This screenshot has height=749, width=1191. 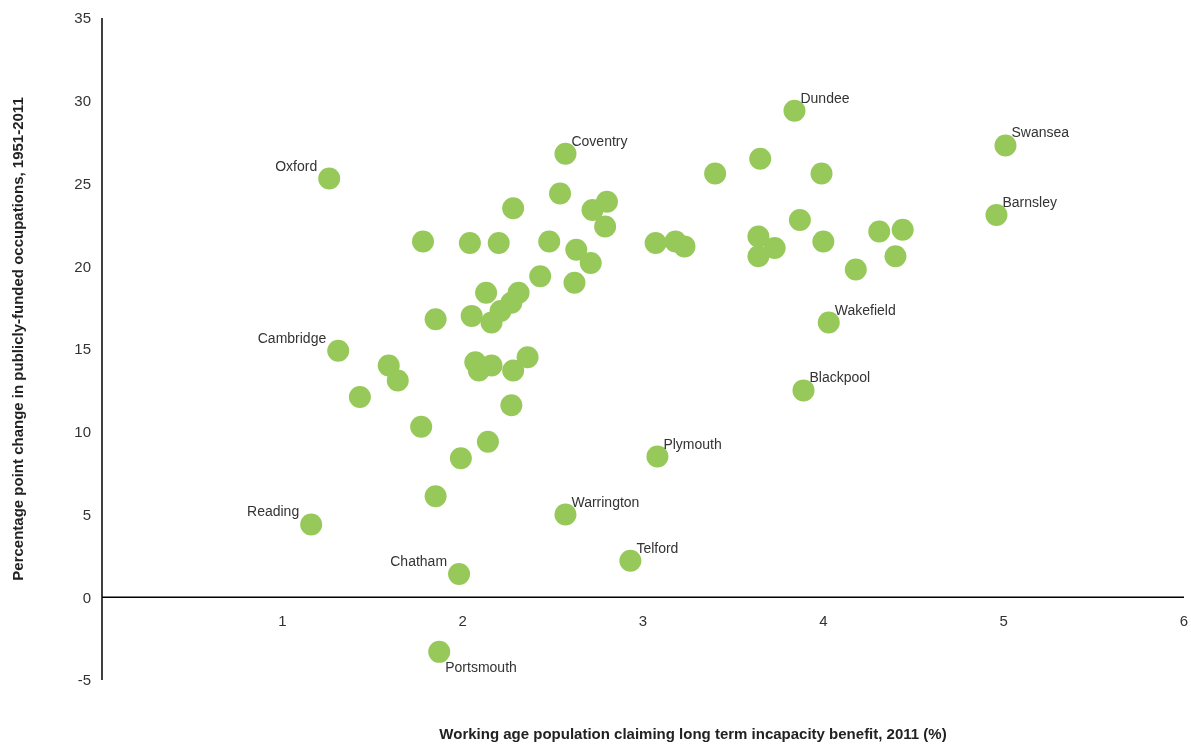 What do you see at coordinates (82, 100) in the screenshot?
I see `y-tick-label: 30` at bounding box center [82, 100].